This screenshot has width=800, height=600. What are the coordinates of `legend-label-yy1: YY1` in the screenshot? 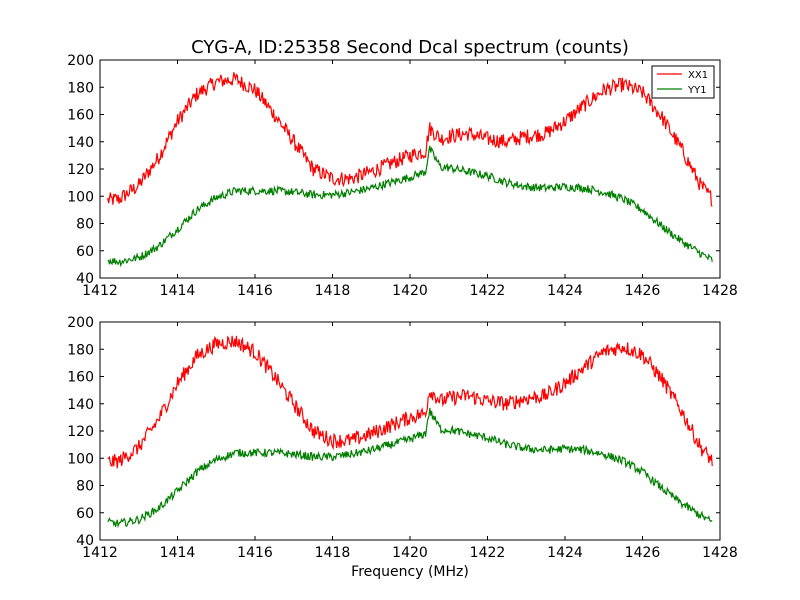 It's located at (697, 90).